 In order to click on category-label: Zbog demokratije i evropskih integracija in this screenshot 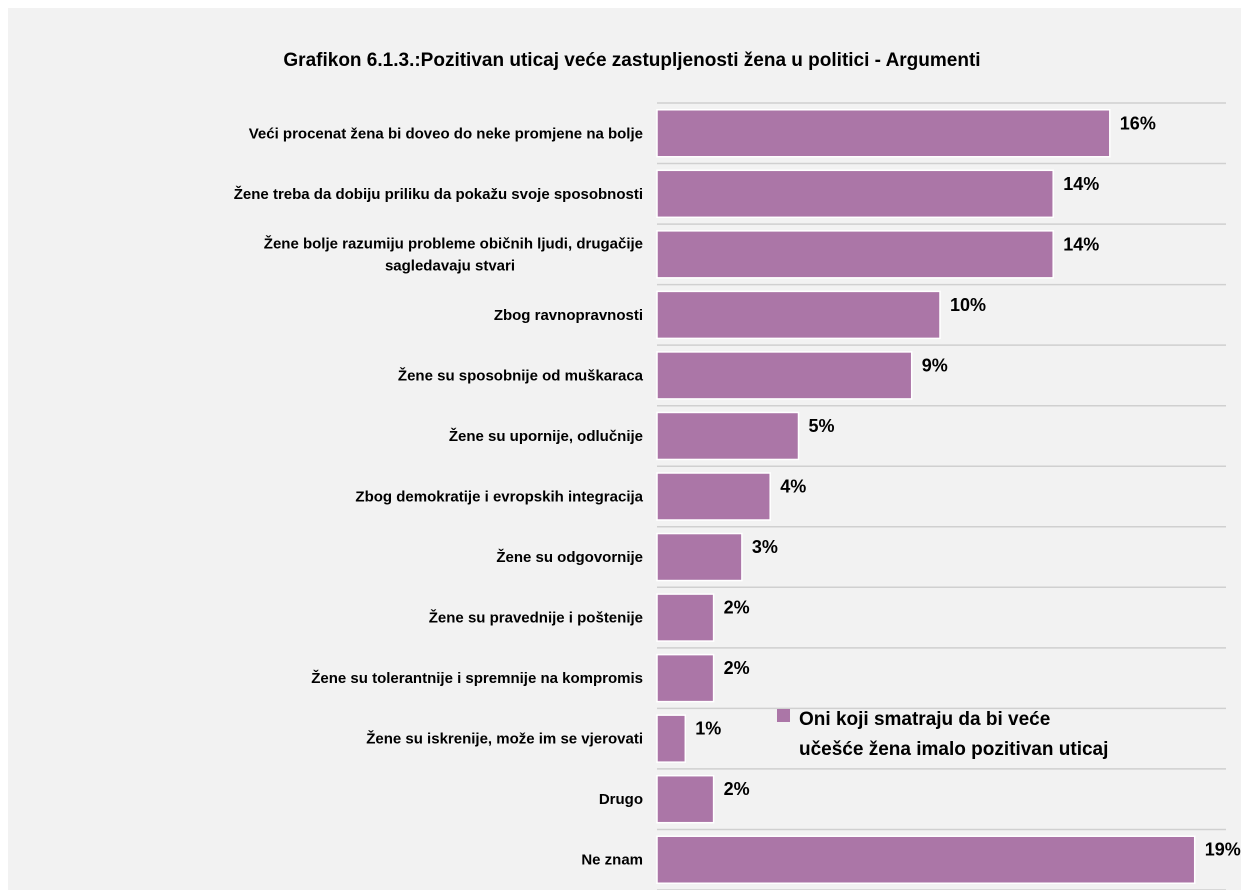, I will do `click(499, 497)`.